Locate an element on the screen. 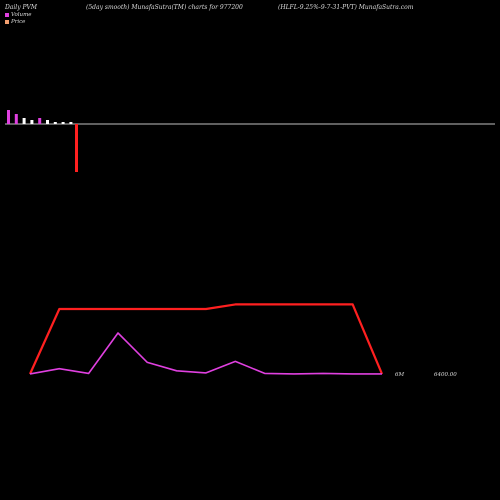  chart-header-left: Daily PVM is located at coordinates (21, 7).